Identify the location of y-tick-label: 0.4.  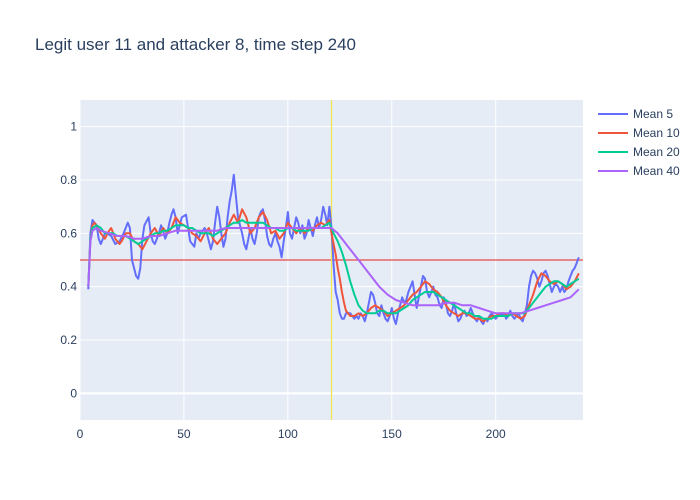
(68, 287).